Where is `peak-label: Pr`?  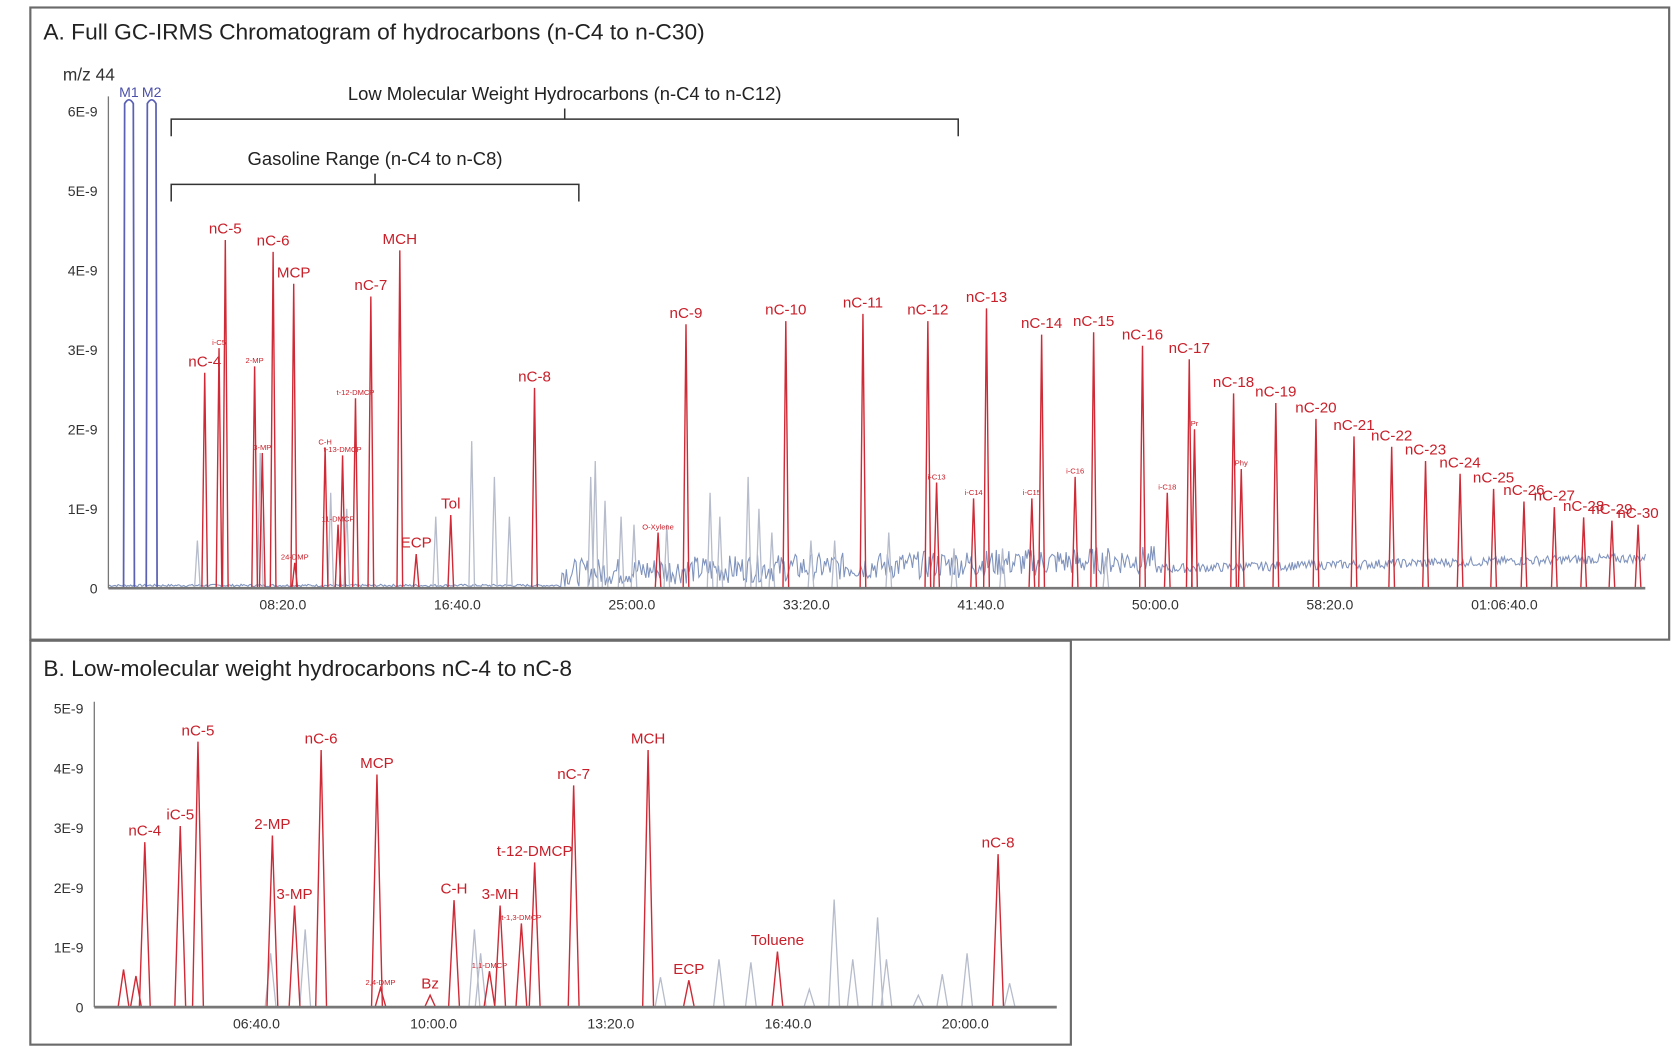 peak-label: Pr is located at coordinates (1195, 423).